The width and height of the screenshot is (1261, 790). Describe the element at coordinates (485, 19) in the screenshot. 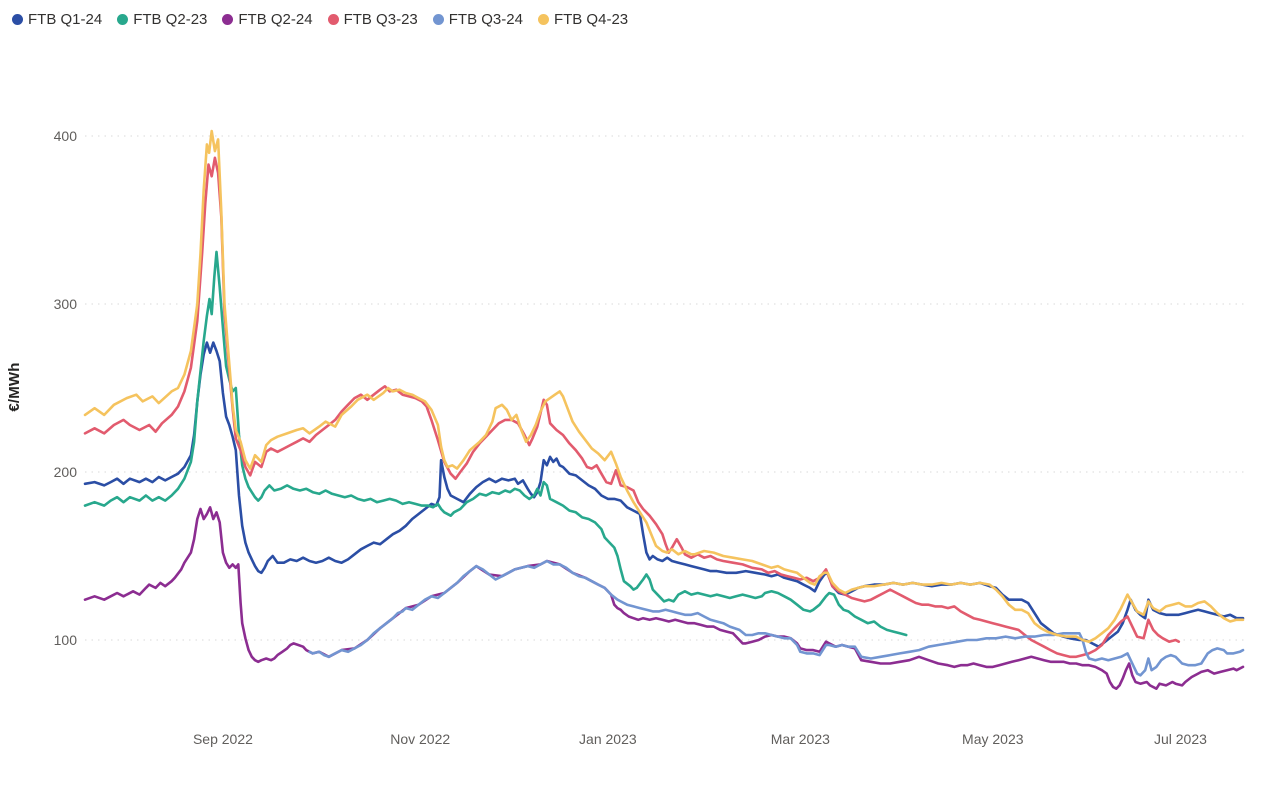

I see `legend-item-label: FTB Q3-24` at that location.